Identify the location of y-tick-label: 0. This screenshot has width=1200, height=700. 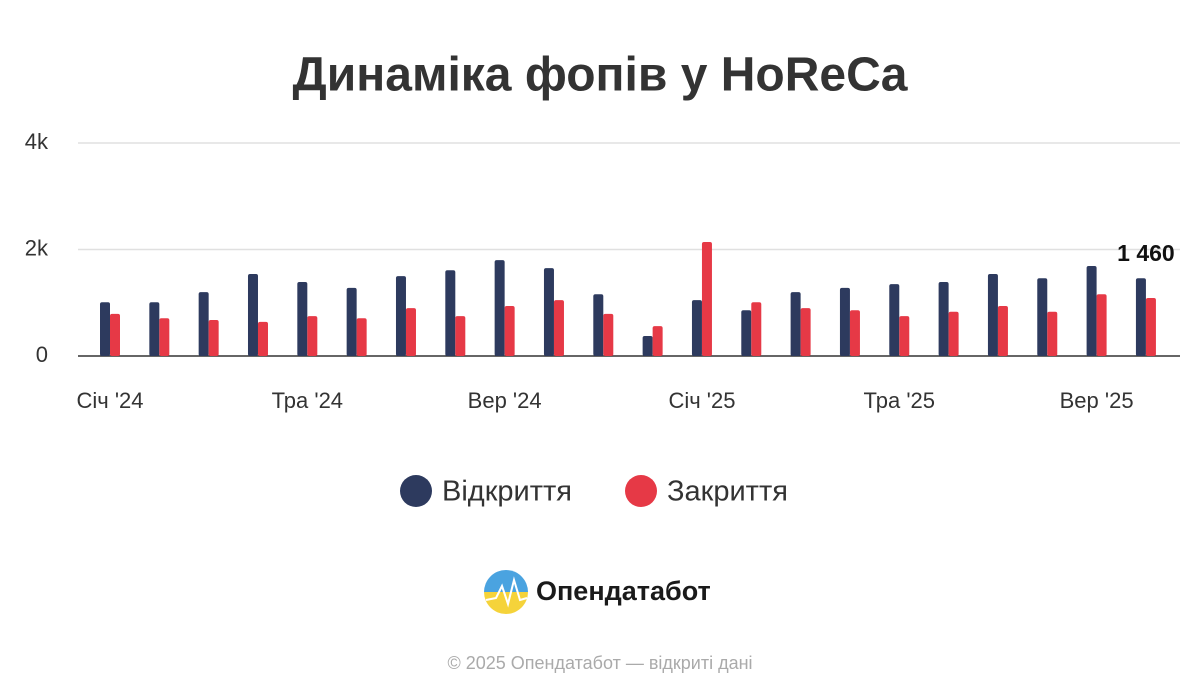
(42, 354).